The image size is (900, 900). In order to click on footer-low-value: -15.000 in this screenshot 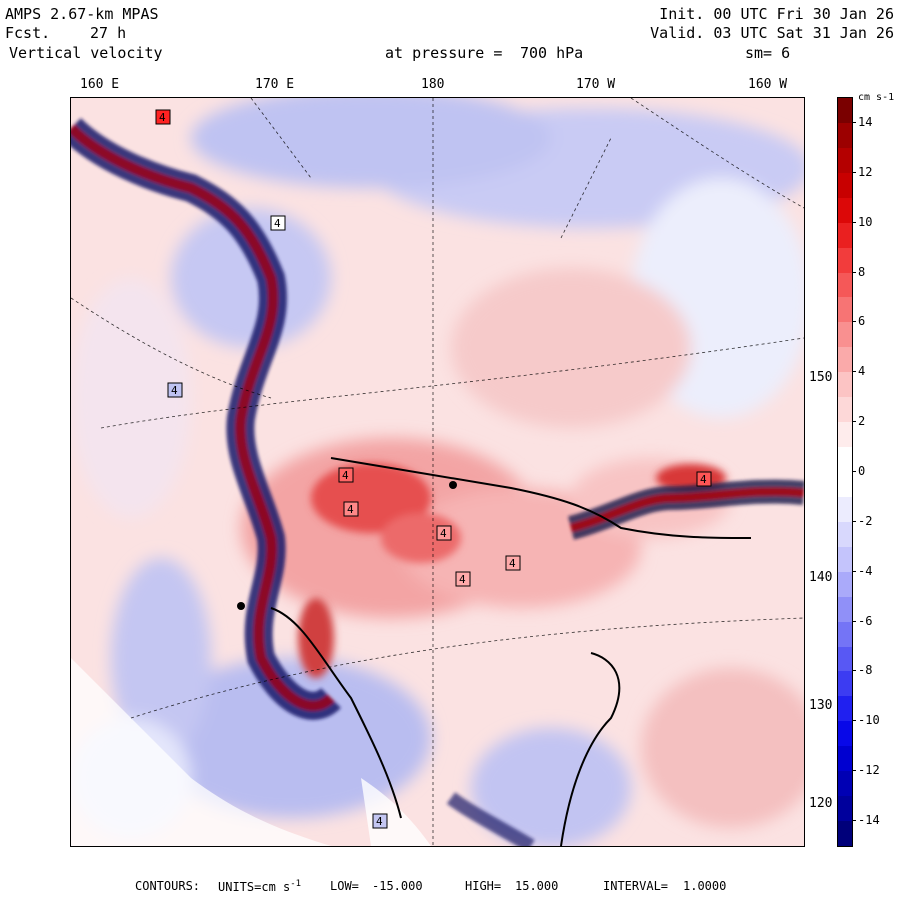, I will do `click(397, 886)`.